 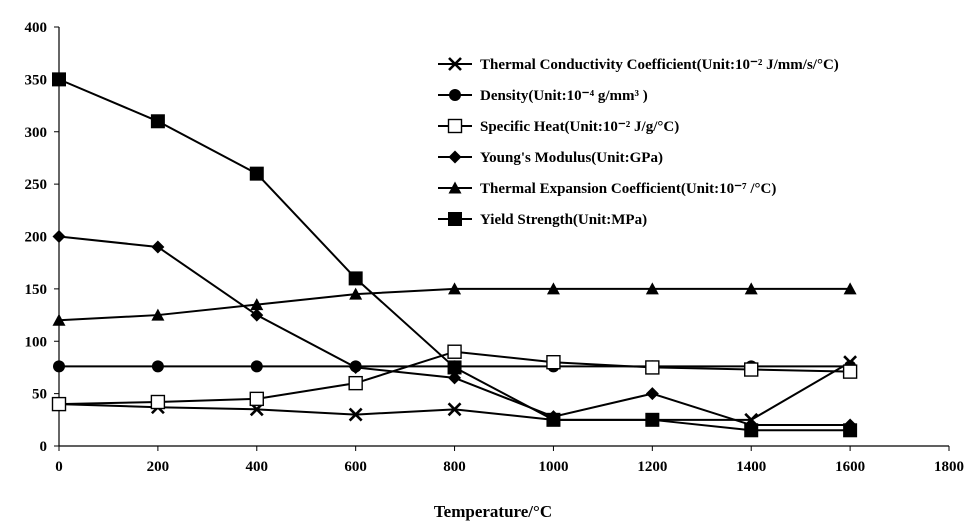 I want to click on y-tick-label: 50, so click(x=39, y=395).